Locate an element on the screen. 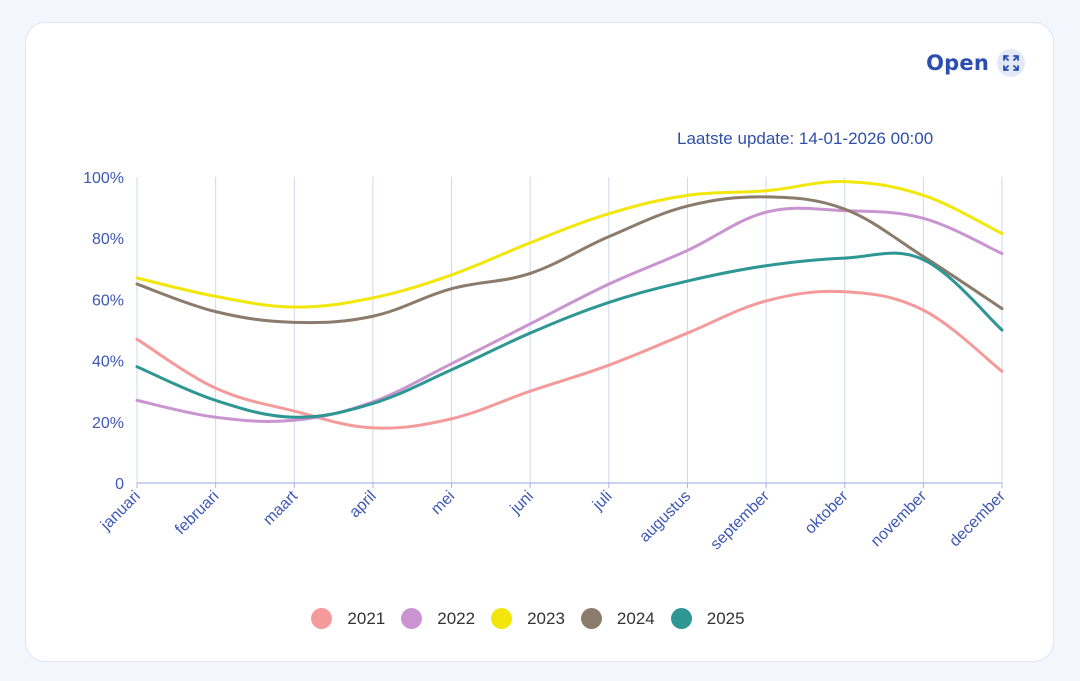 The height and width of the screenshot is (681, 1080). legend-item-2024: 2024 is located at coordinates (617, 618).